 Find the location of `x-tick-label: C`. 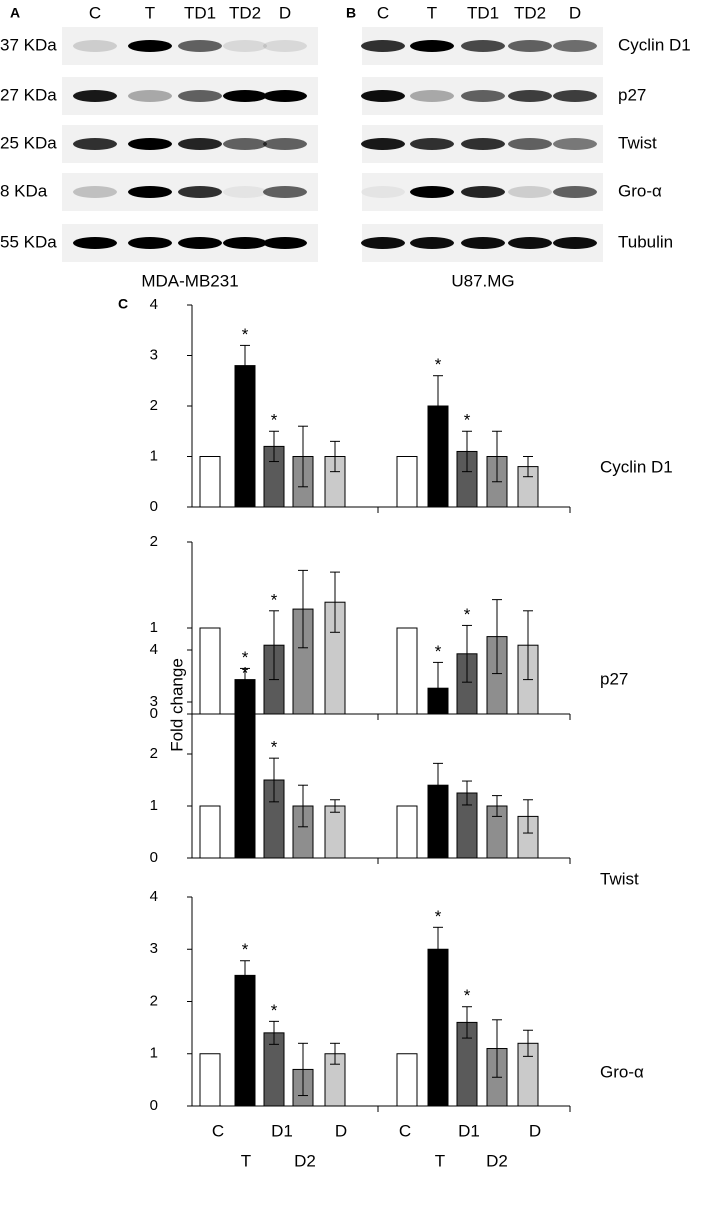

x-tick-label: C is located at coordinates (405, 1130).